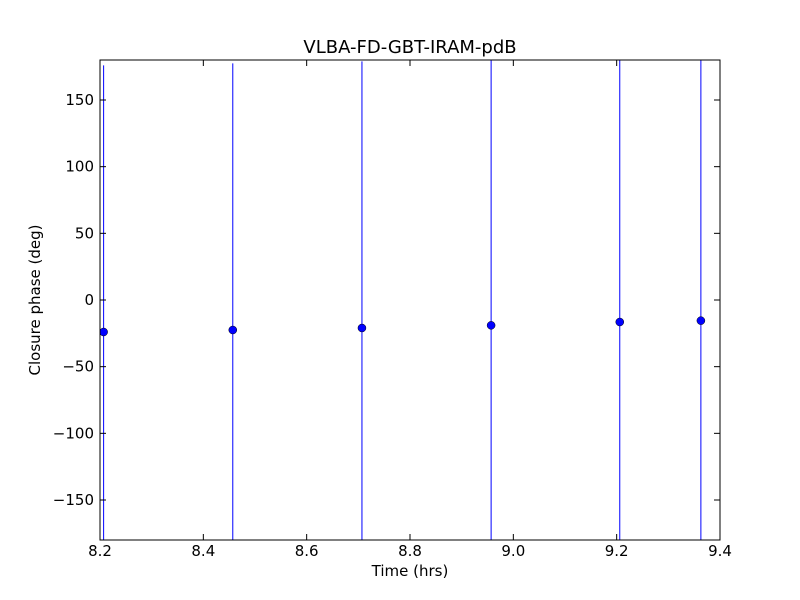 Image resolution: width=800 pixels, height=600 pixels. What do you see at coordinates (410, 551) in the screenshot?
I see `x-tick-label: 8.8` at bounding box center [410, 551].